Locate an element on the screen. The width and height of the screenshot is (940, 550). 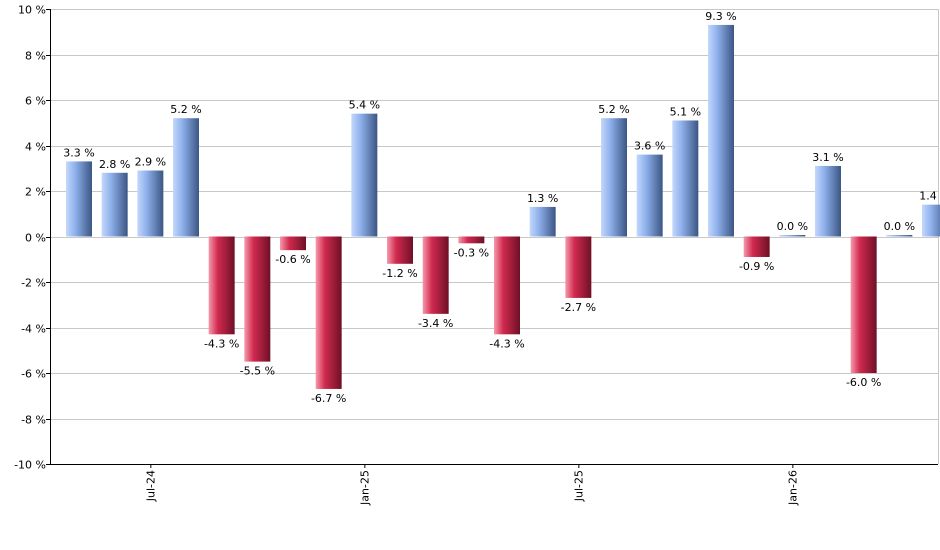
bar-value-label: 3.1 % is located at coordinates (827, 157).